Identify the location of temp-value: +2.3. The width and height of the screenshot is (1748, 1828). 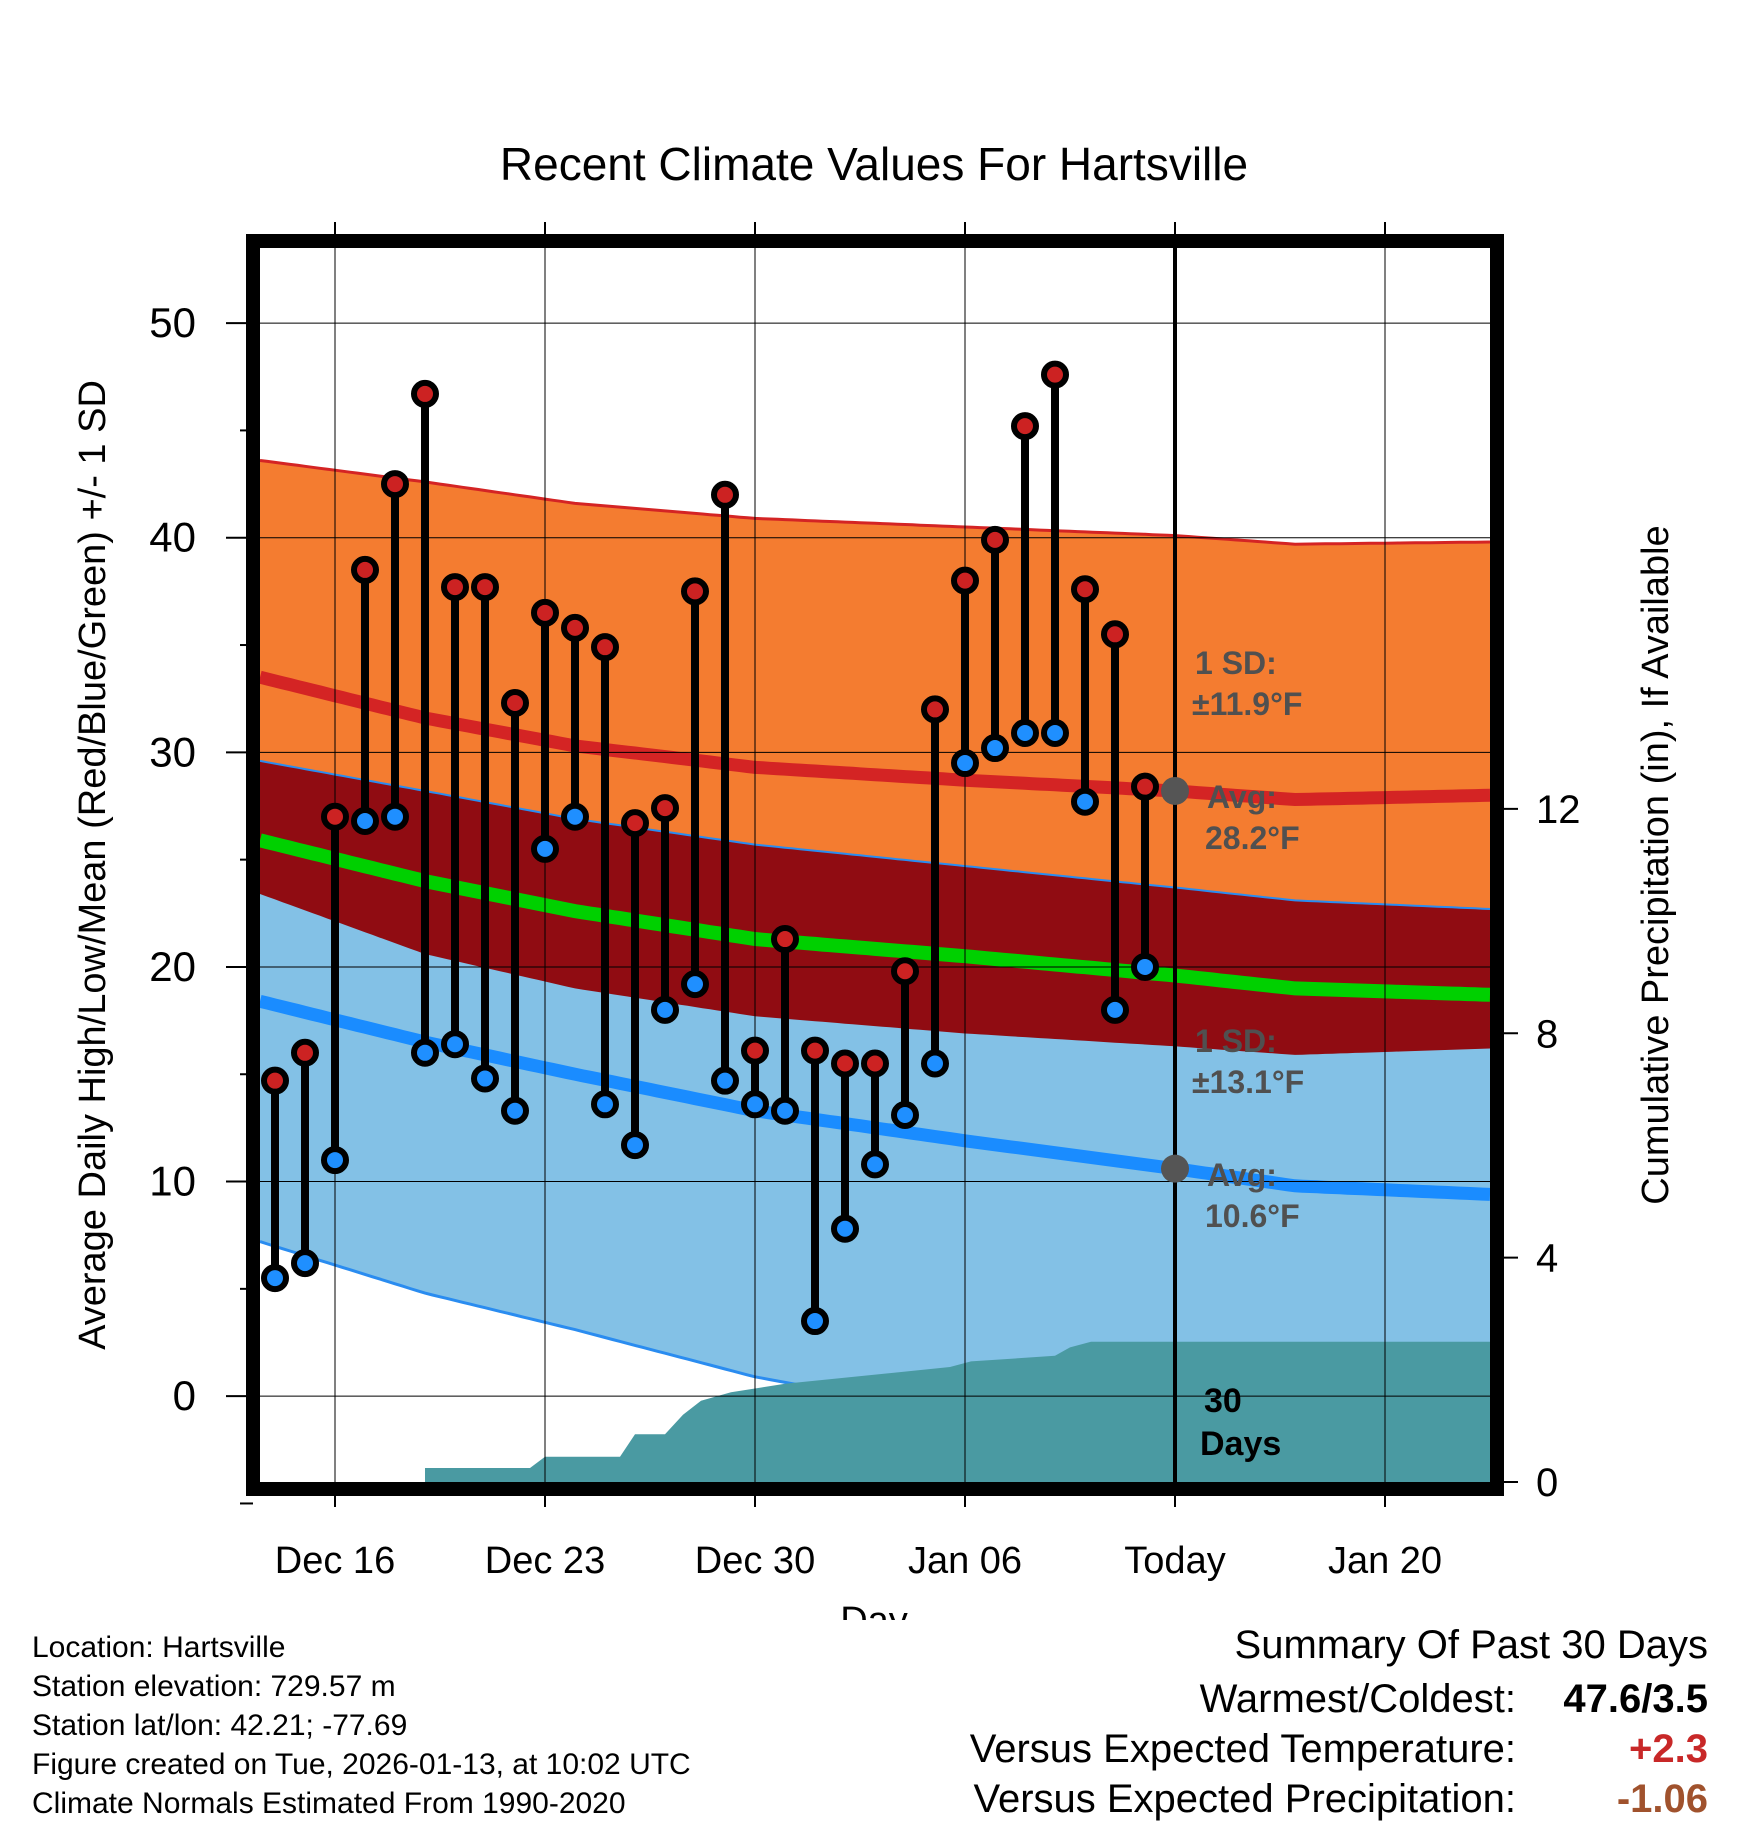
(1668, 1749).